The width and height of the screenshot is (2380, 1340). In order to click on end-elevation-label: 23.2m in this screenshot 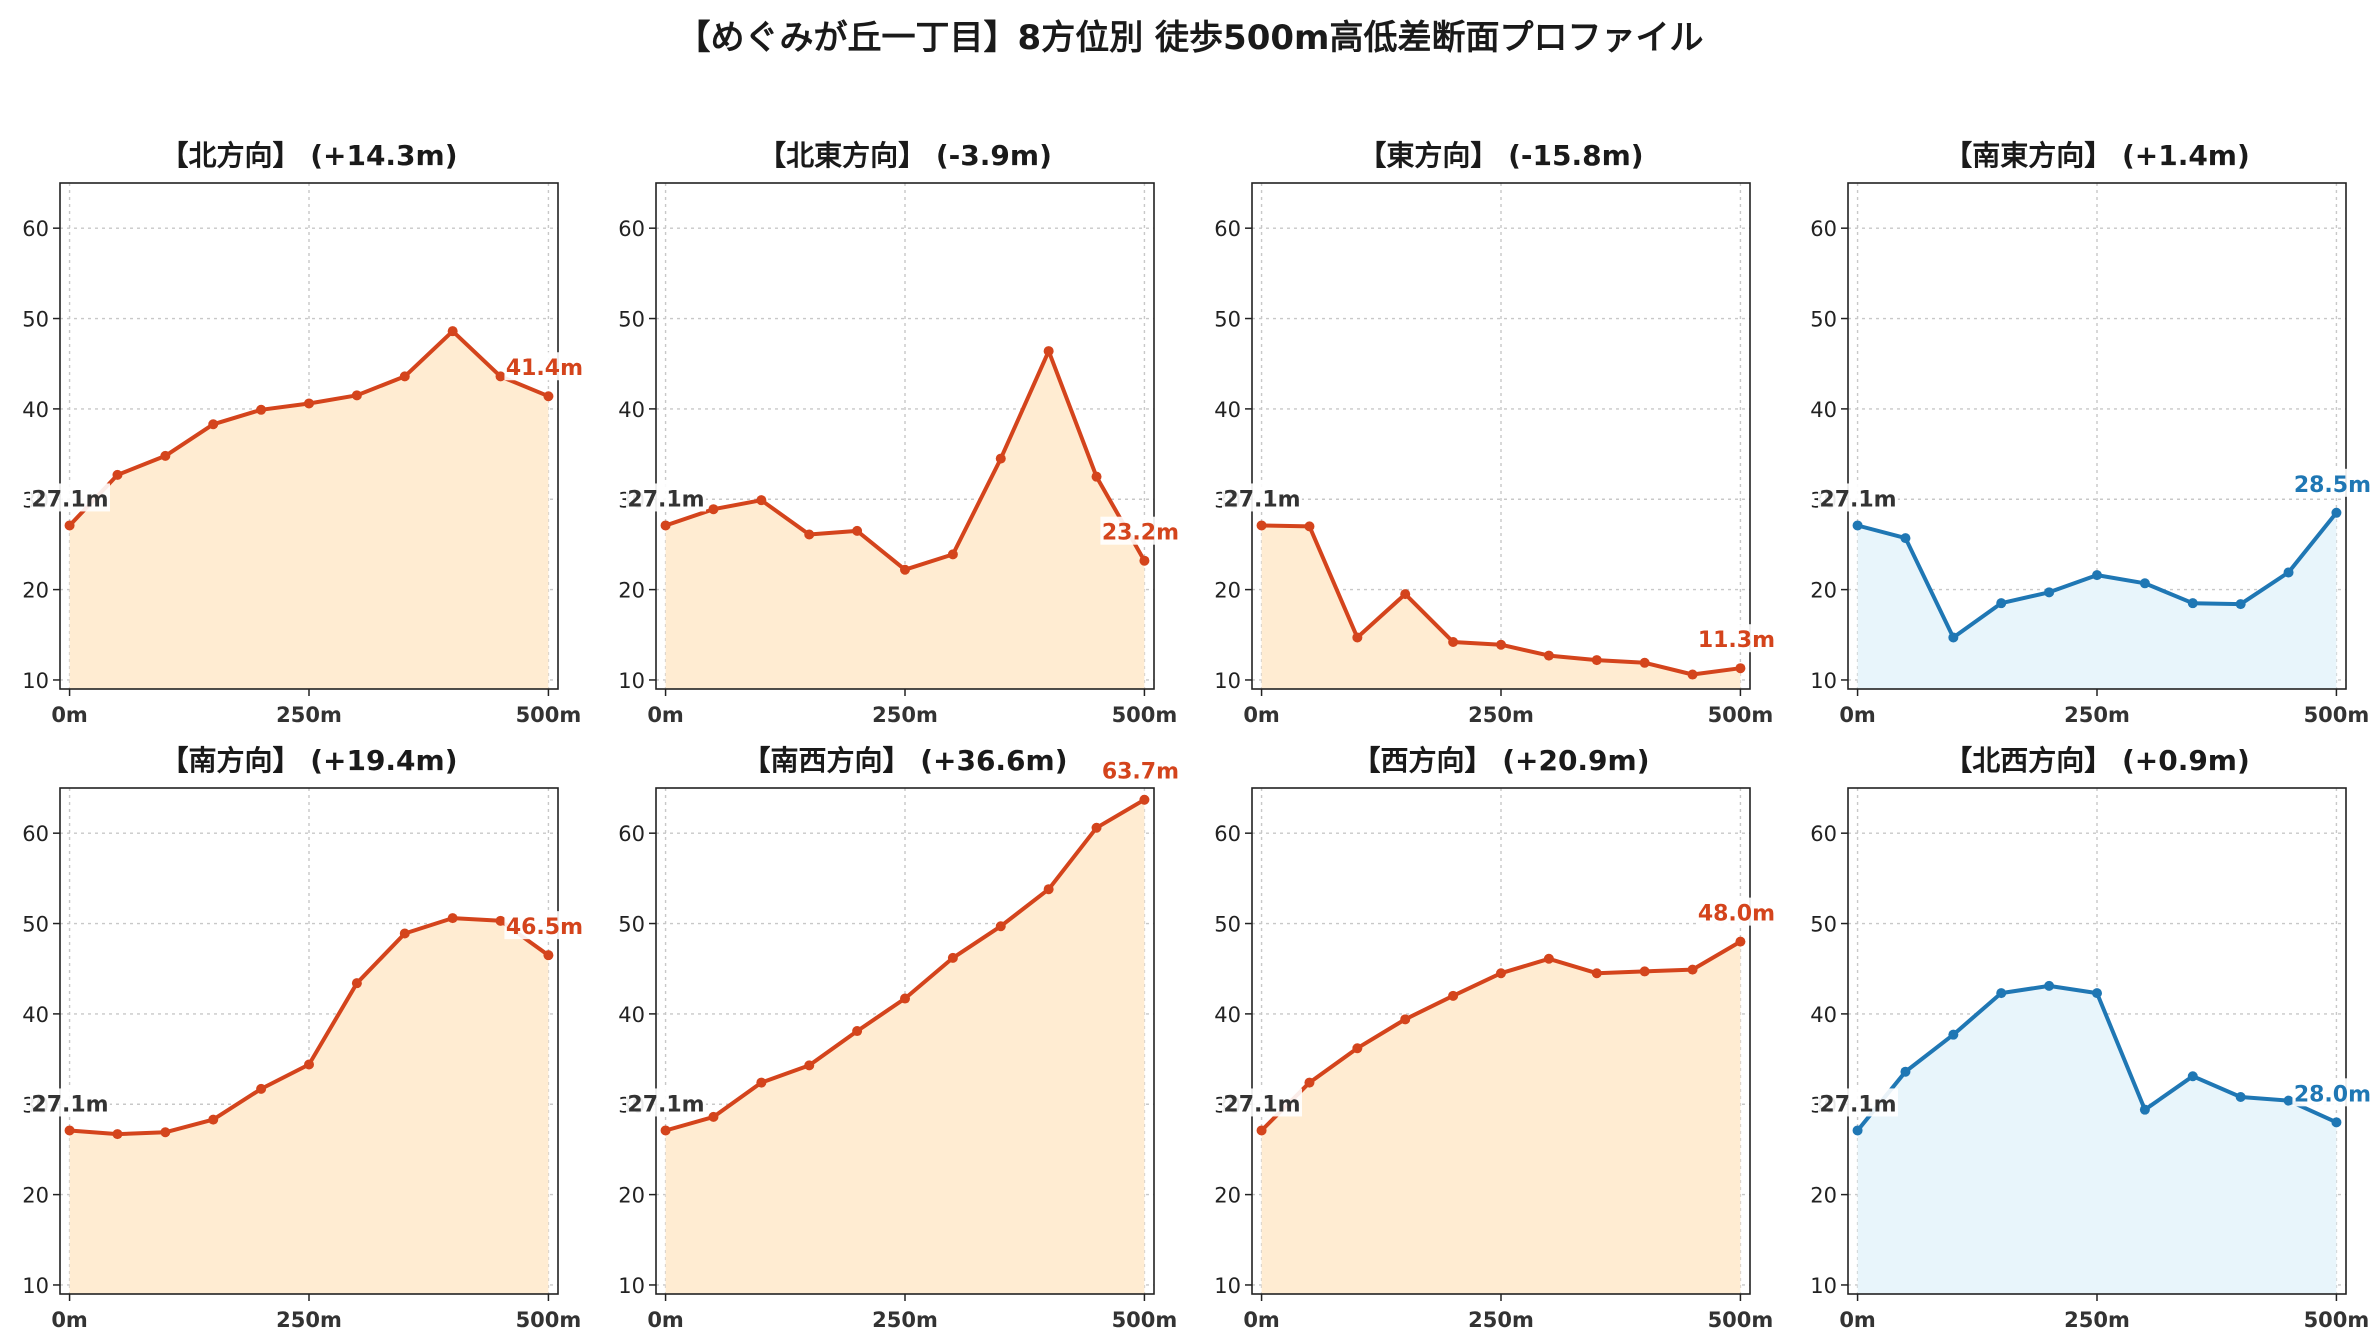, I will do `click(1140, 533)`.